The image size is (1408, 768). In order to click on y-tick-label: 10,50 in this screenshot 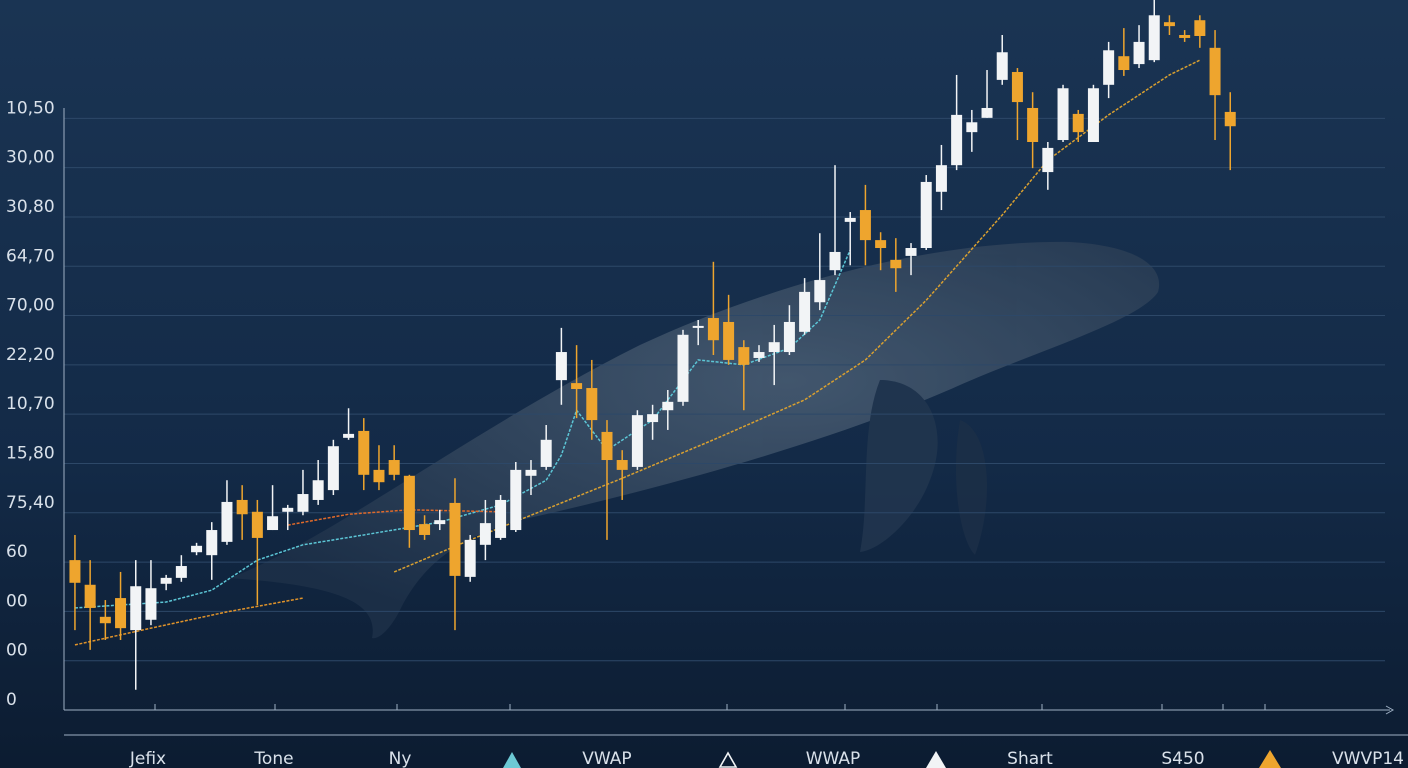, I will do `click(30, 108)`.